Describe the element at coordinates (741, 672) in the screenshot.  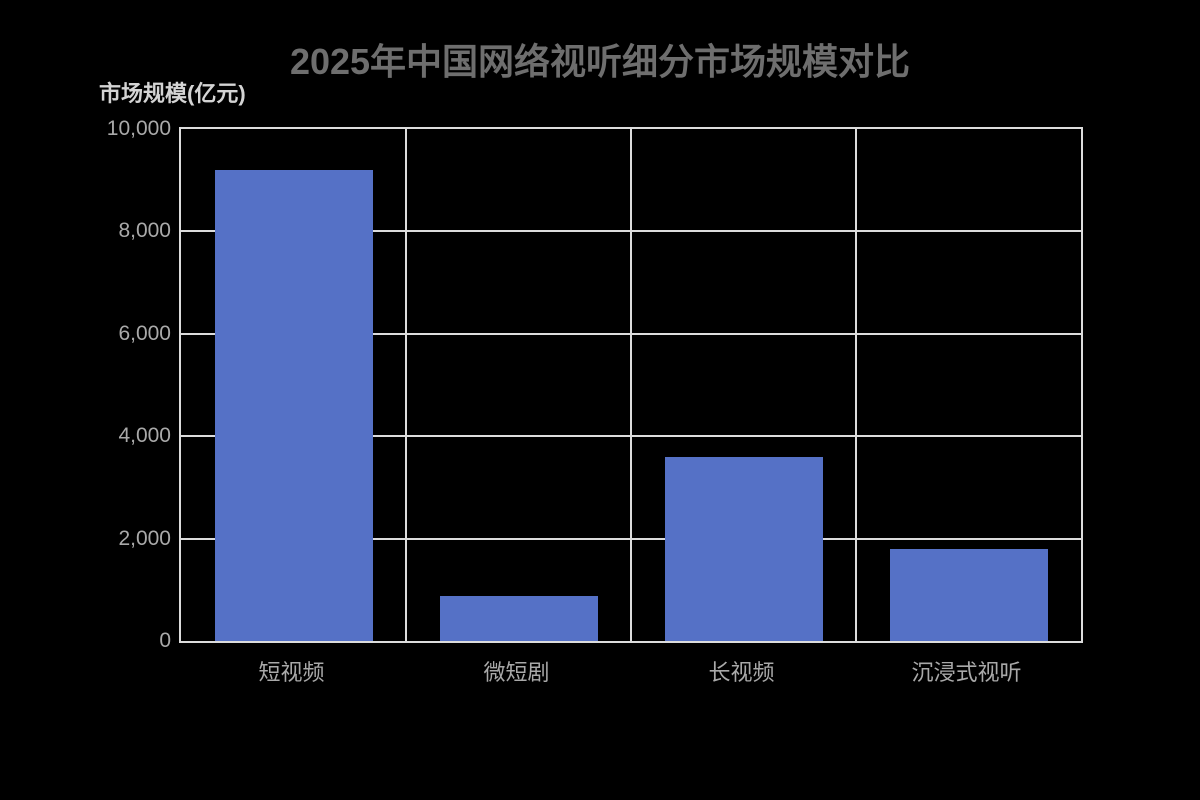
I see `x-category-label: 长视频` at that location.